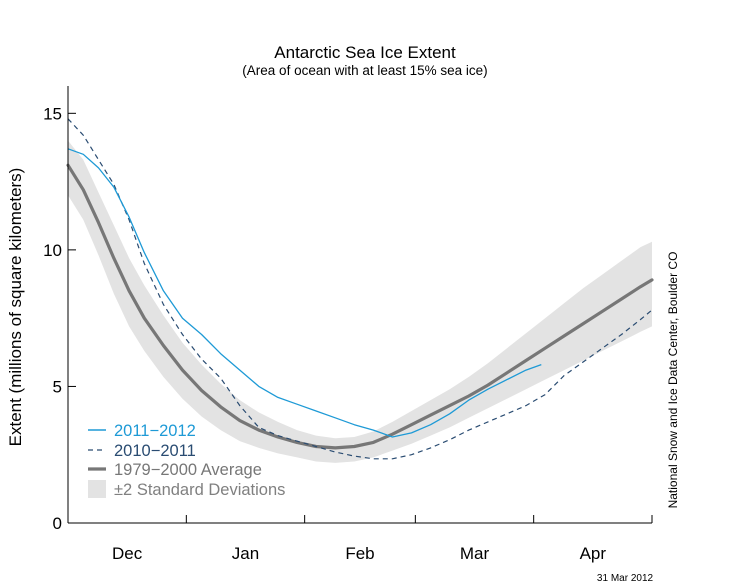 Image resolution: width=732 pixels, height=585 pixels. Describe the element at coordinates (155, 431) in the screenshot. I see `legend-label: 2011−2012` at that location.